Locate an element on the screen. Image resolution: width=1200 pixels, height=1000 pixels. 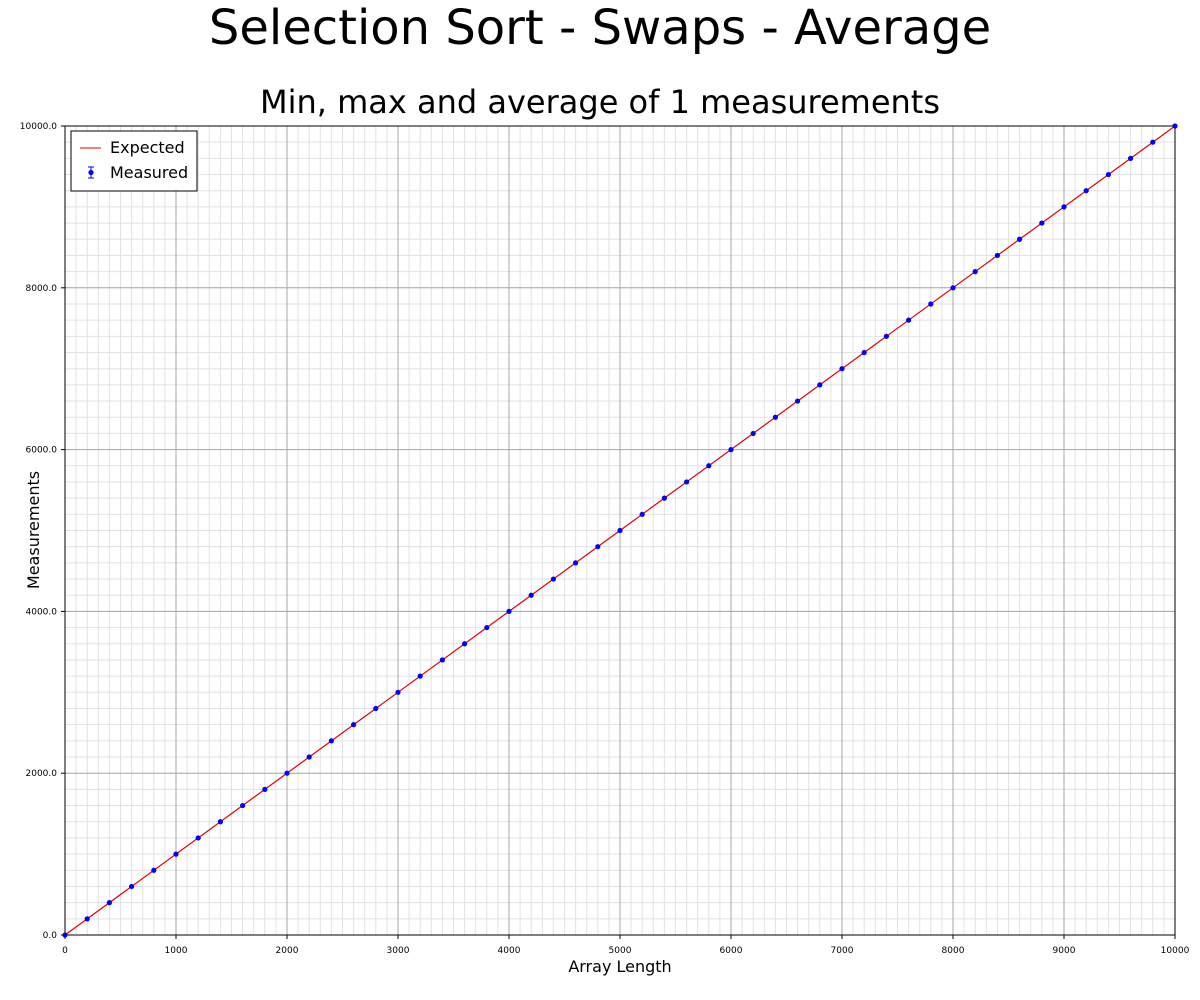
x-tick-label: 10000 is located at coordinates (1175, 951).